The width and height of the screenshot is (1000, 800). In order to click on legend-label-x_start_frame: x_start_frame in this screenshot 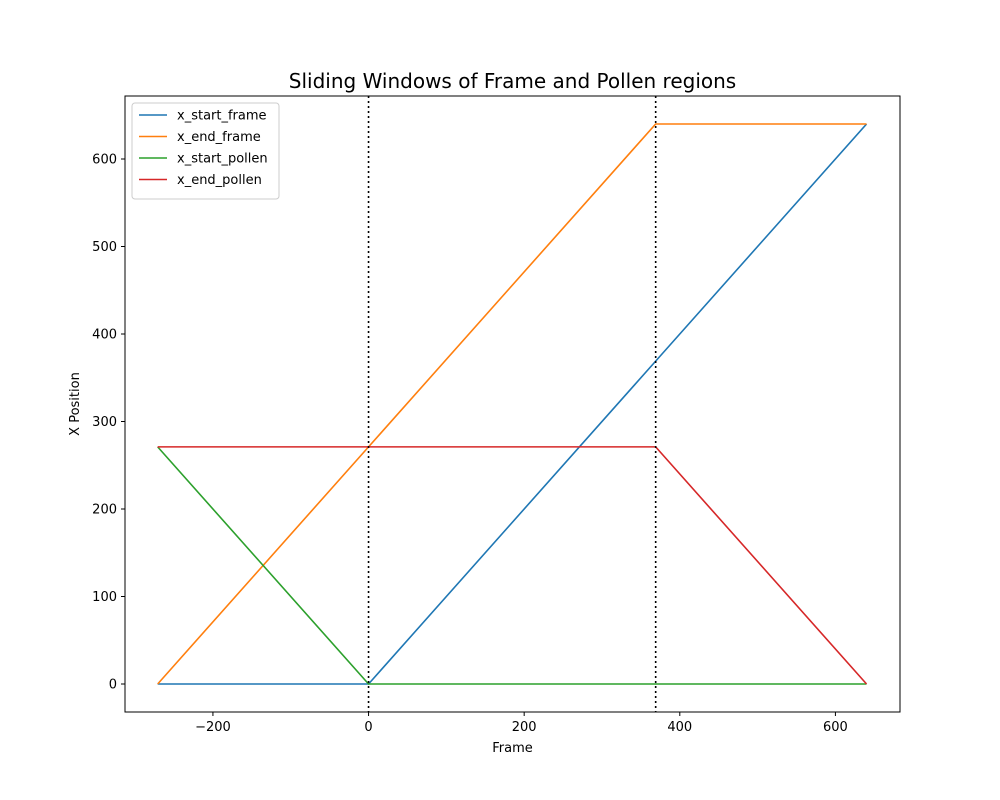, I will do `click(222, 116)`.